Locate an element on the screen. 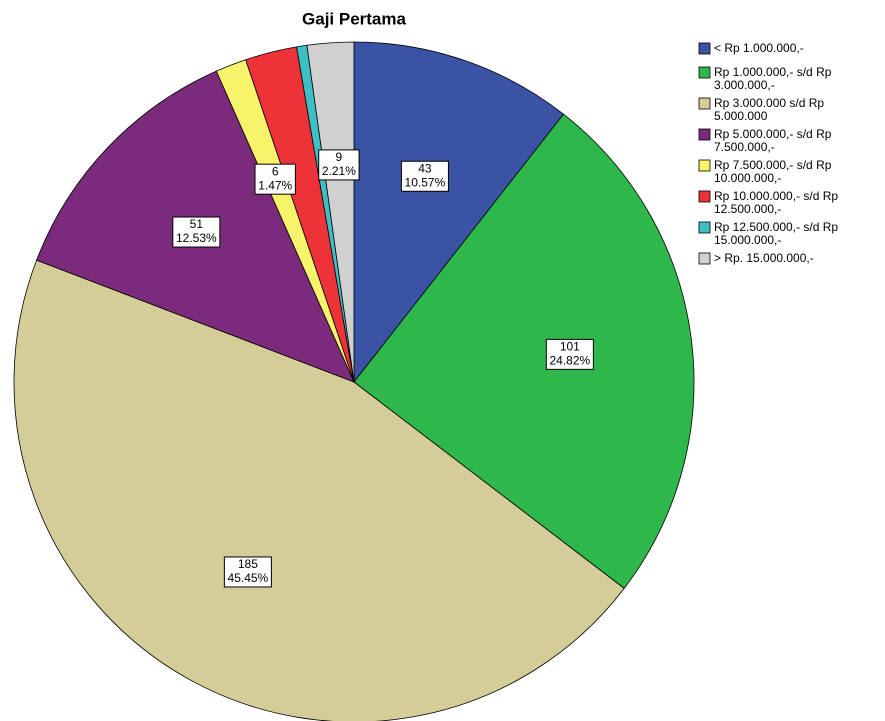 Image resolution: width=885 pixels, height=721 pixels. legend-item: Rp 5.000.000,- s/d Rp 7.500.000,- is located at coordinates (765, 140).